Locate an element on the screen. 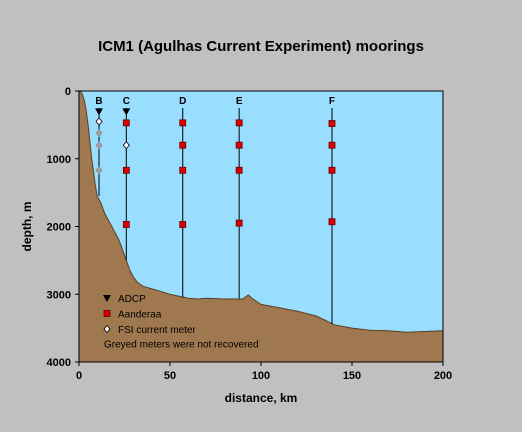 The height and width of the screenshot is (432, 522). mooring-label: D is located at coordinates (182, 101).